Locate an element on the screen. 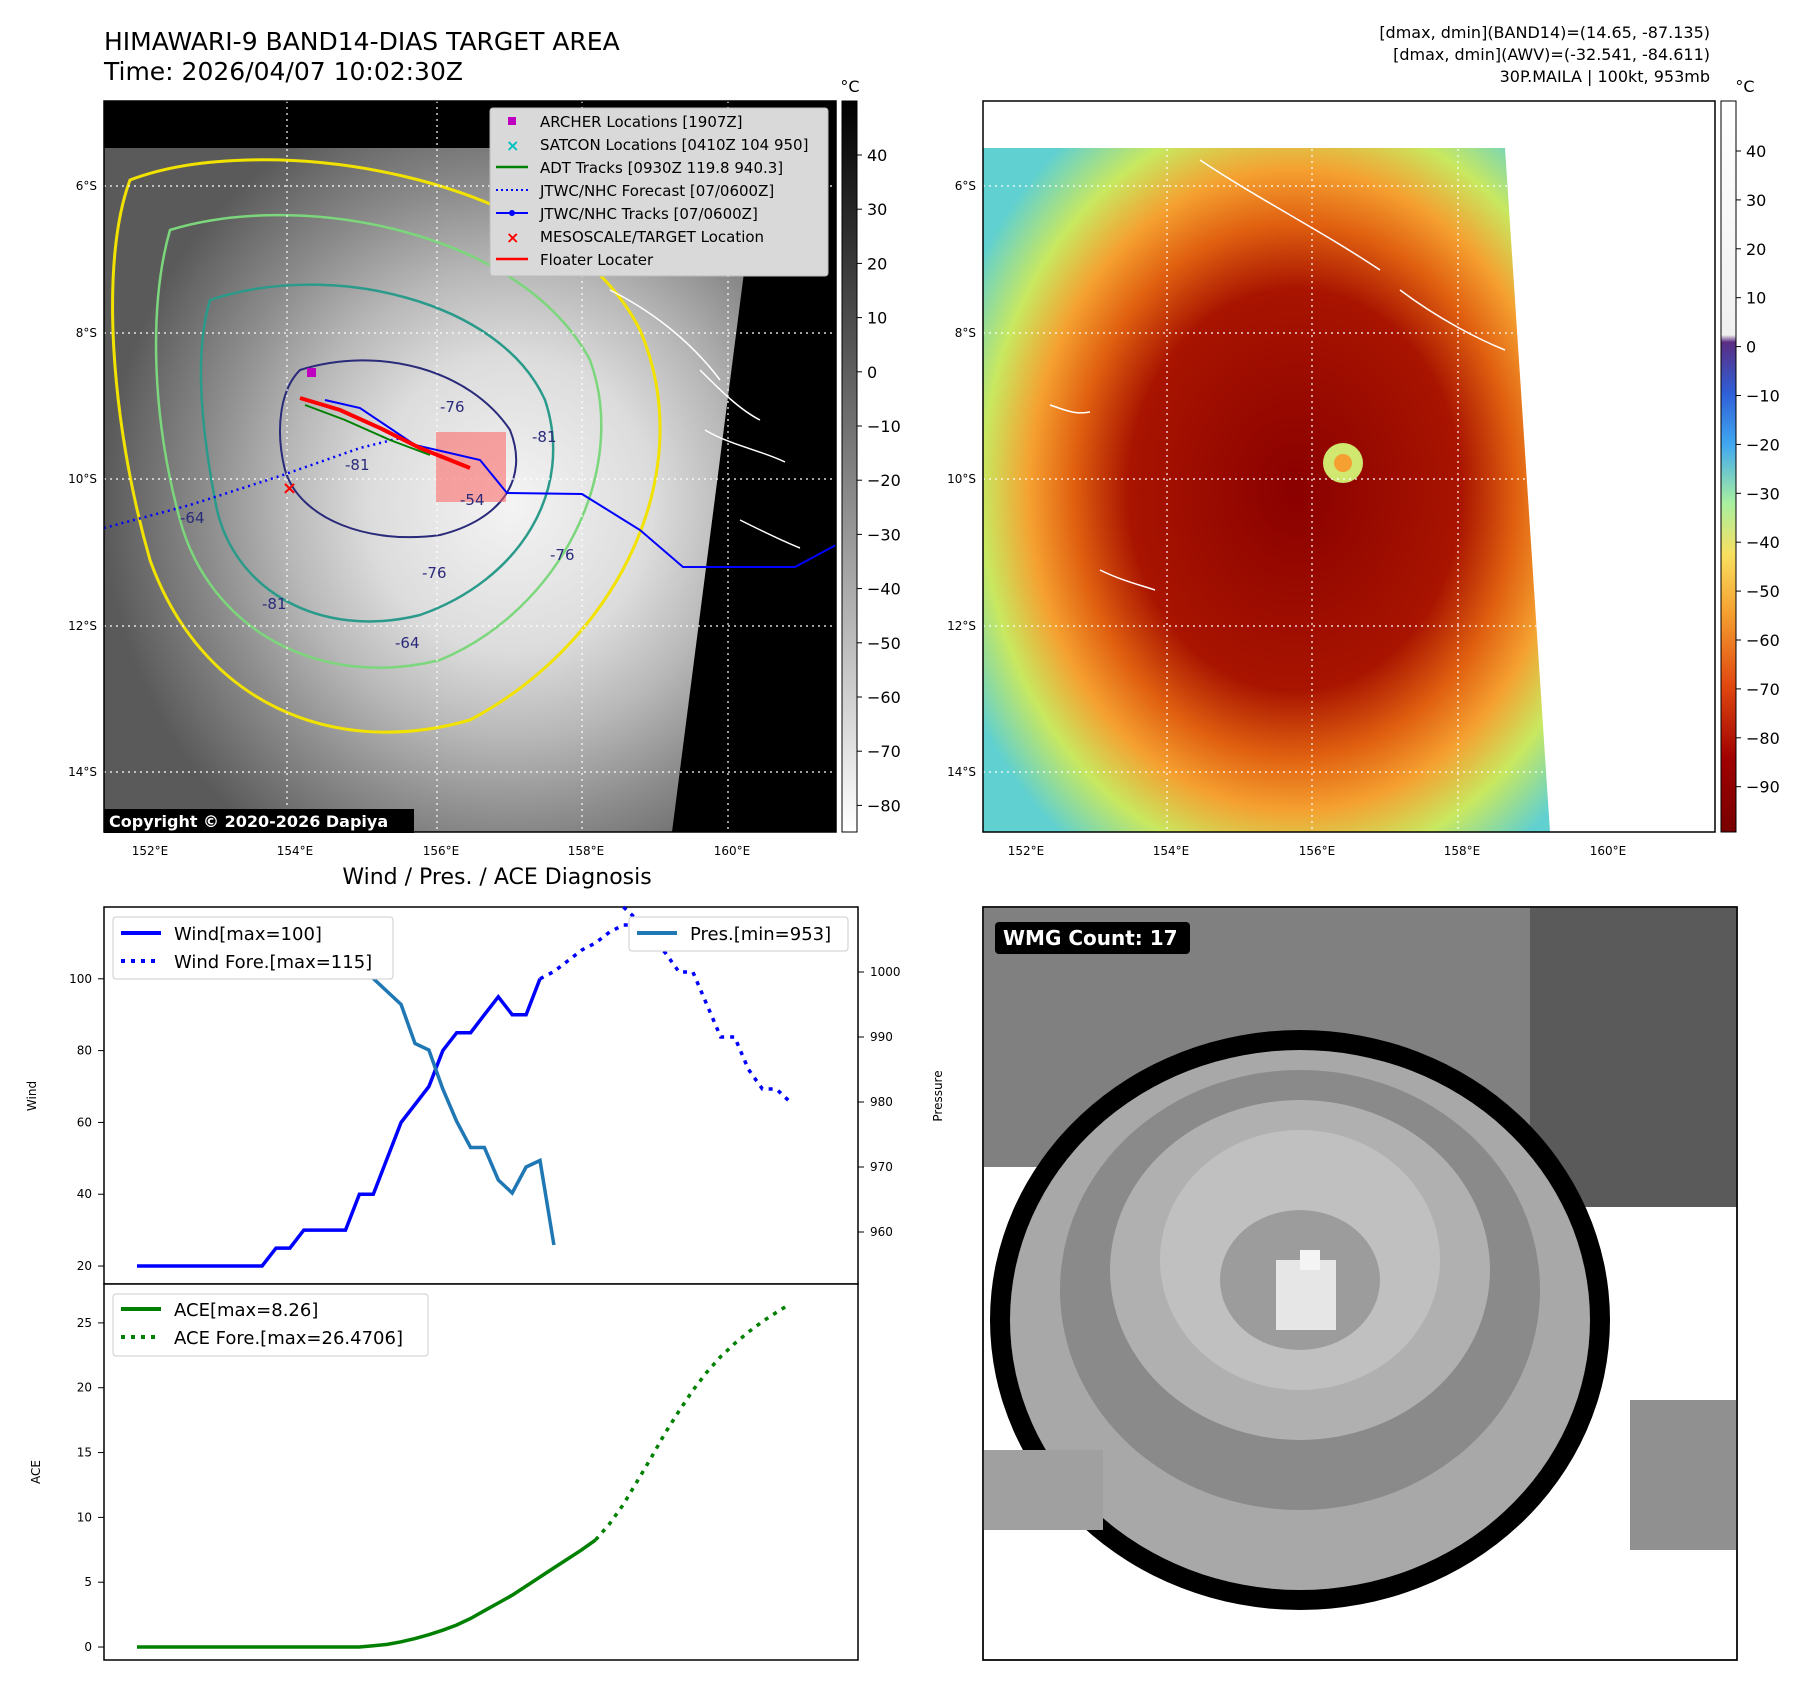  colorbar-tick-label: −70 is located at coordinates (884, 751).